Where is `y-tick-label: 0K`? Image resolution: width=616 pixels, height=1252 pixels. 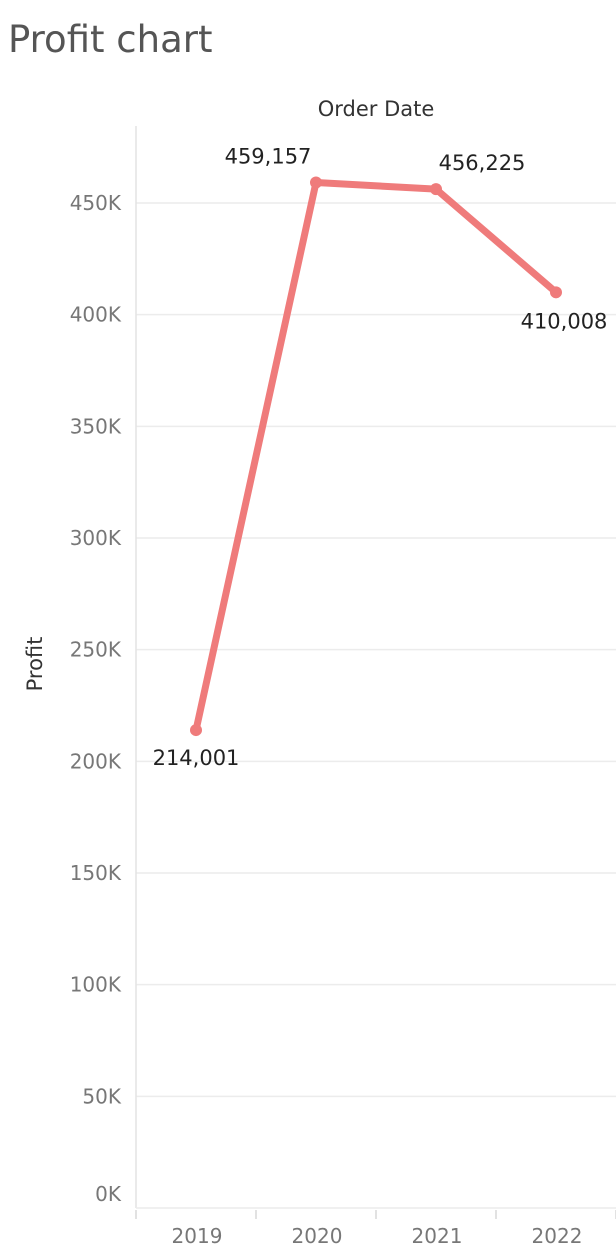
y-tick-label: 0K is located at coordinates (108, 1194).